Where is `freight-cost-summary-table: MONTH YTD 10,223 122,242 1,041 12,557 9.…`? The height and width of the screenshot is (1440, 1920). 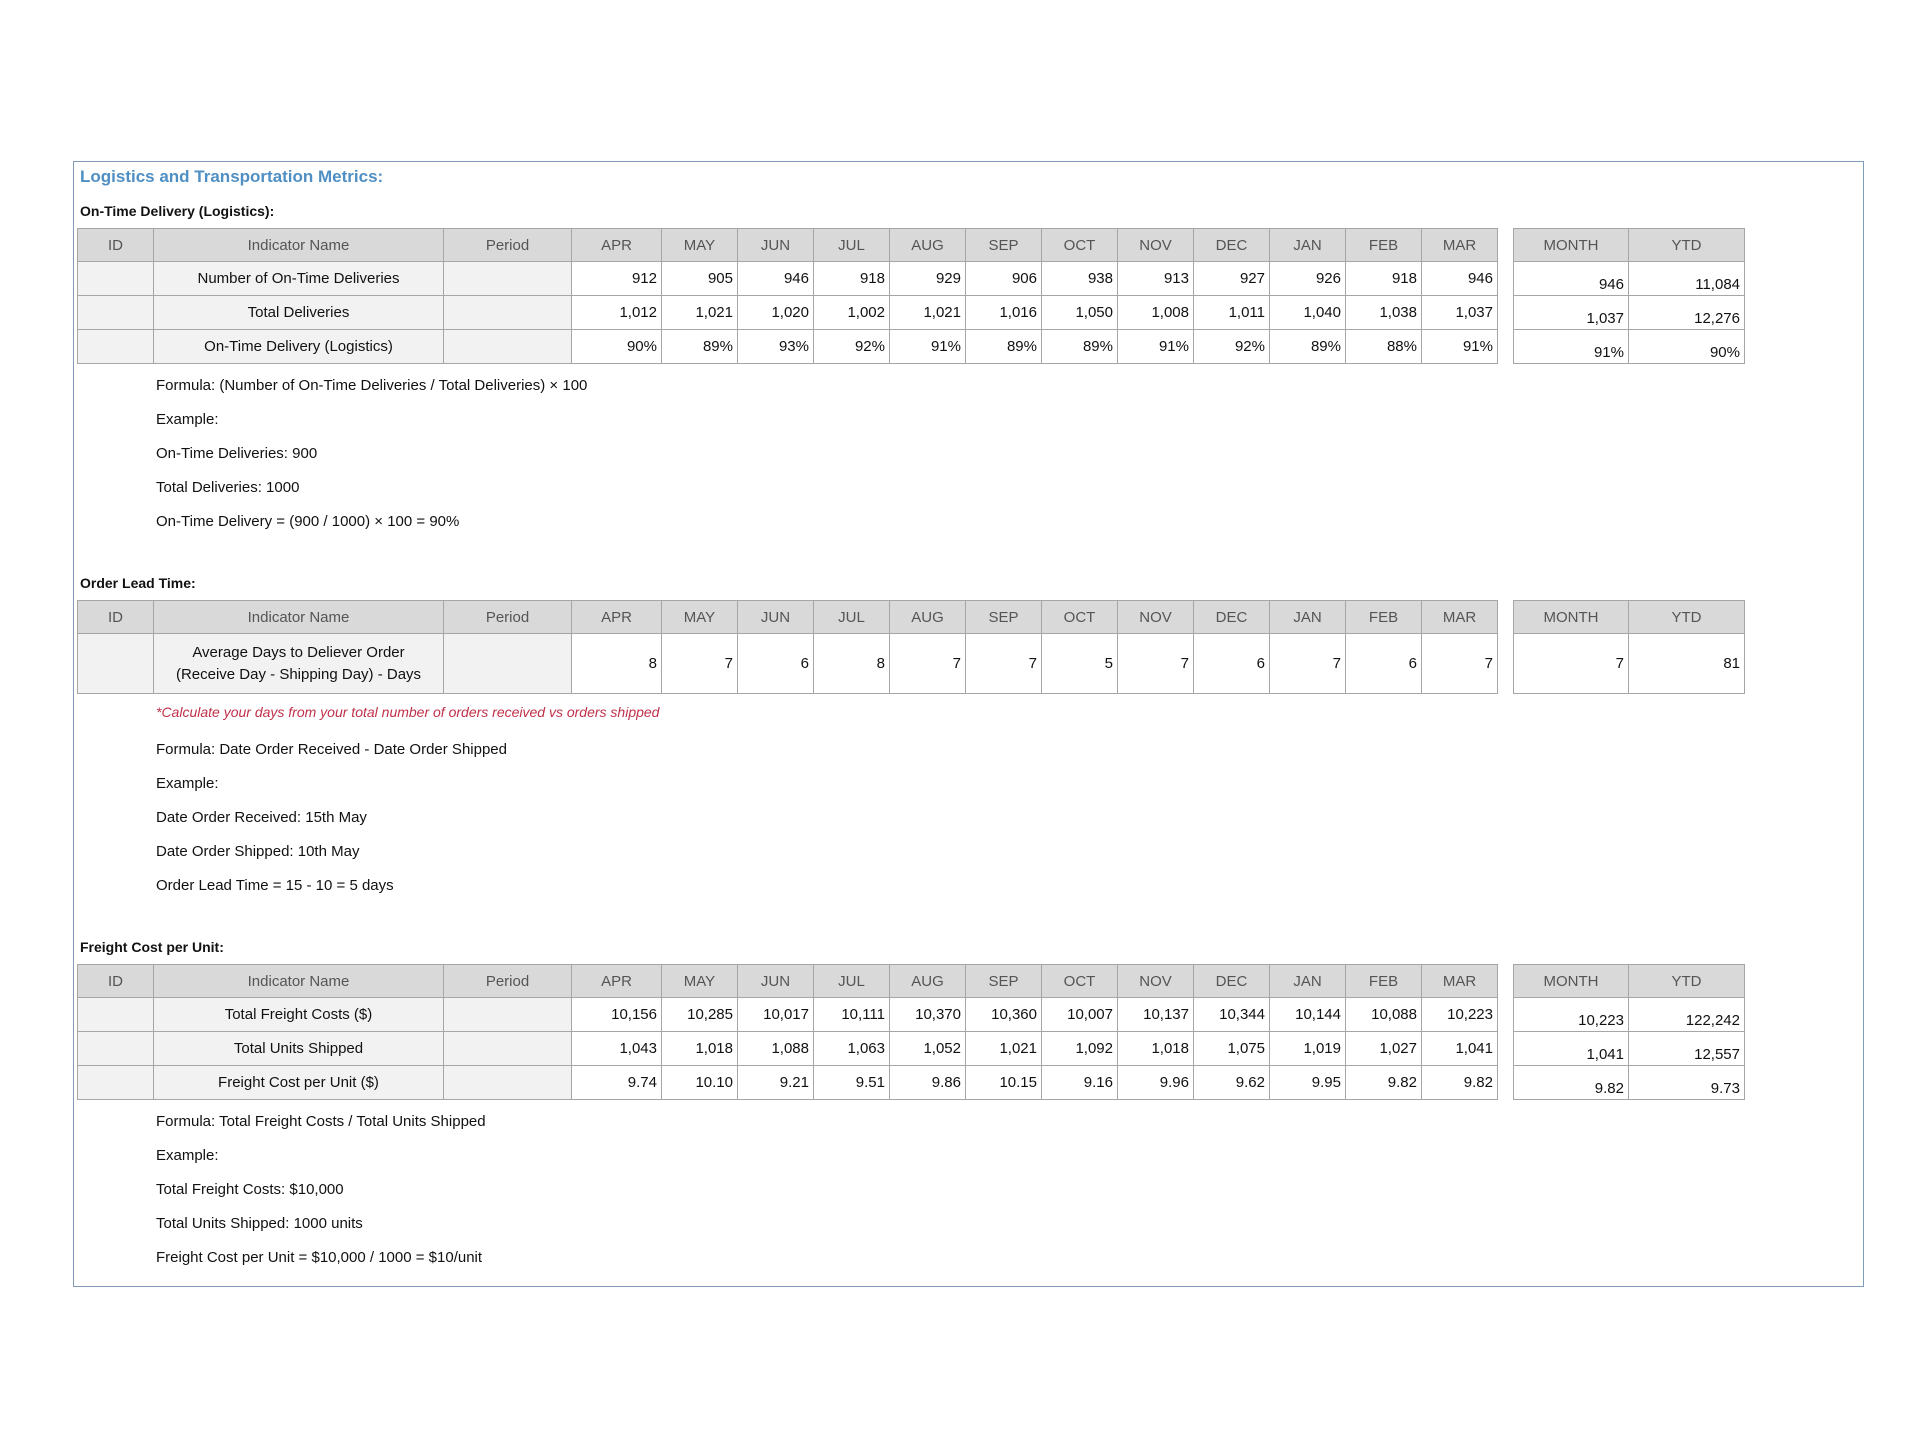
freight-cost-summary-table: MONTH YTD 10,223 122,242 1,041 12,557 9.… is located at coordinates (1629, 1032).